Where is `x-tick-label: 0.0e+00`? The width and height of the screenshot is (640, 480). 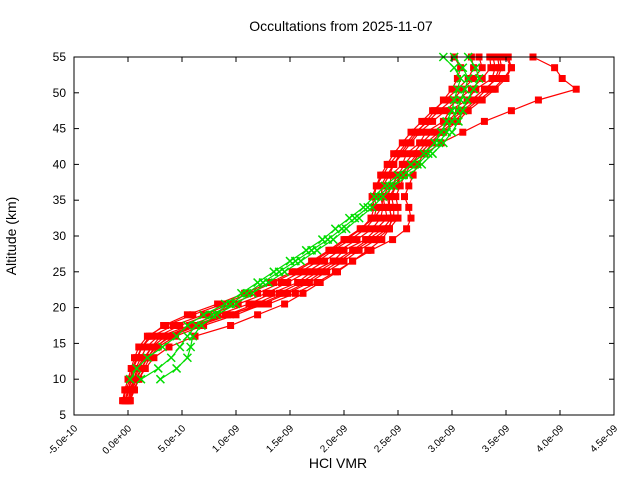
x-tick-label: 0.0e+00 is located at coordinates (118, 440).